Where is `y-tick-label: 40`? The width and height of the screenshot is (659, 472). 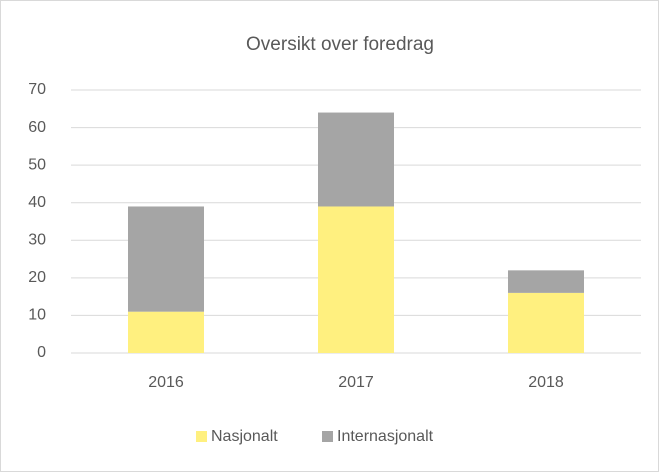 y-tick-label: 40 is located at coordinates (37, 202).